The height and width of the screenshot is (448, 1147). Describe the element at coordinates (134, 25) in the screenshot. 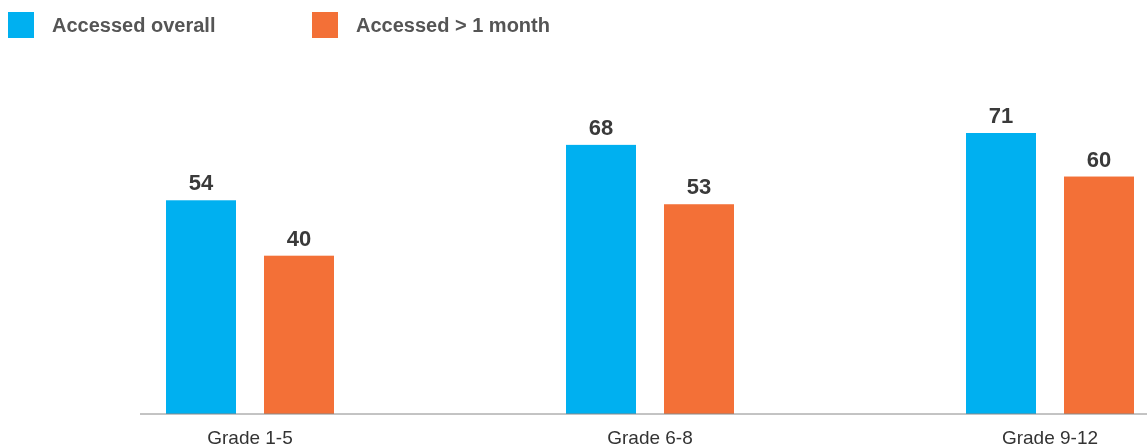

I see `legend-label: Accessed overall` at that location.